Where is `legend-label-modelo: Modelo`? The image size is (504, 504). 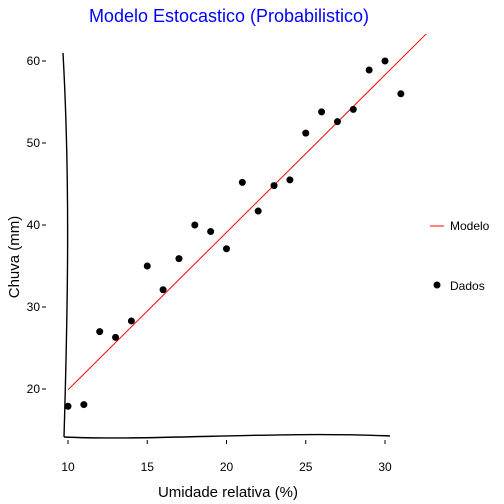 legend-label-modelo: Modelo is located at coordinates (470, 226).